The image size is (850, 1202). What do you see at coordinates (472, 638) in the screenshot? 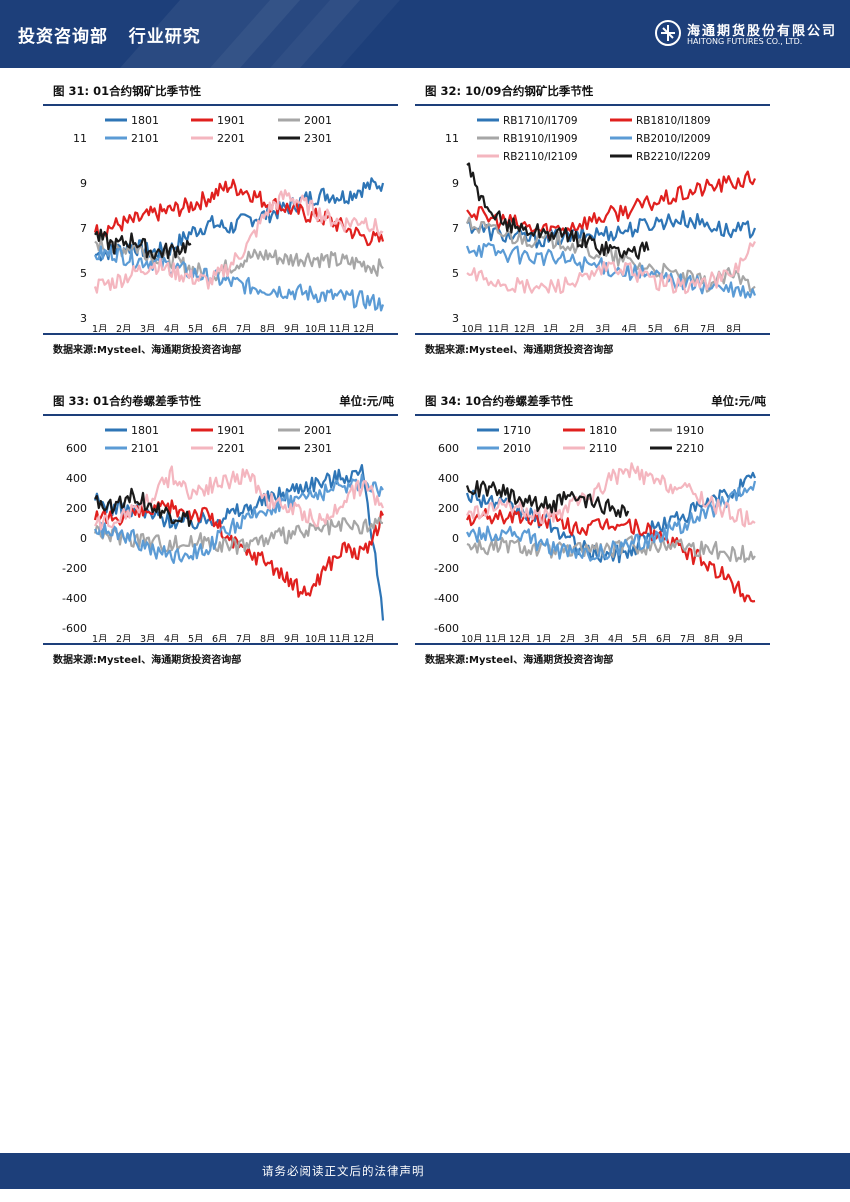
I see `x-tick-label: 10月` at bounding box center [472, 638].